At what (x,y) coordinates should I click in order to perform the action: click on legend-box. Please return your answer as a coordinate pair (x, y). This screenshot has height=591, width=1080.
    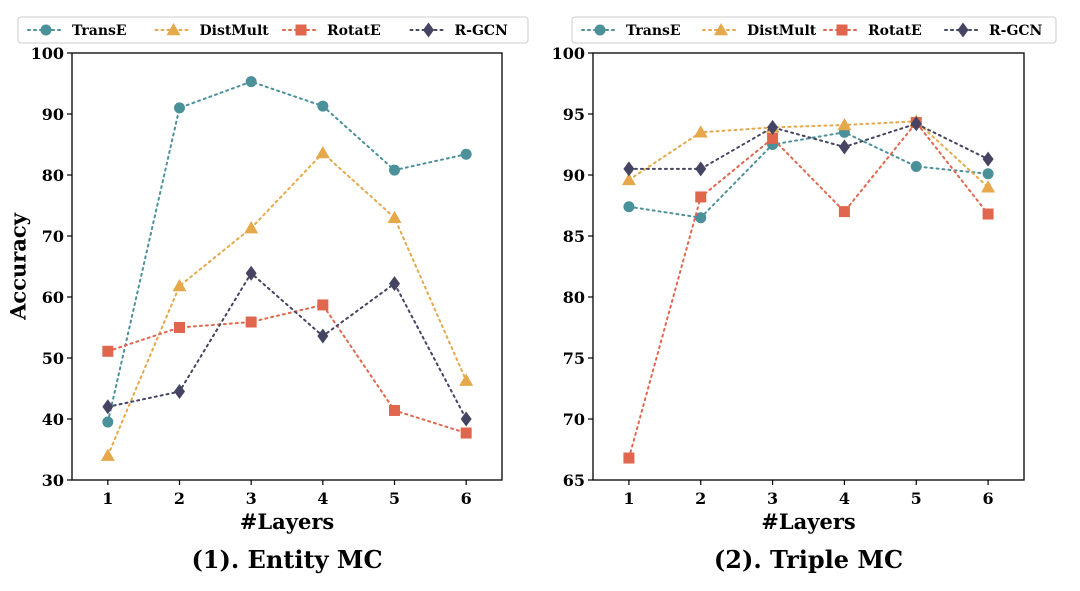
    Looking at the image, I should click on (273, 30).